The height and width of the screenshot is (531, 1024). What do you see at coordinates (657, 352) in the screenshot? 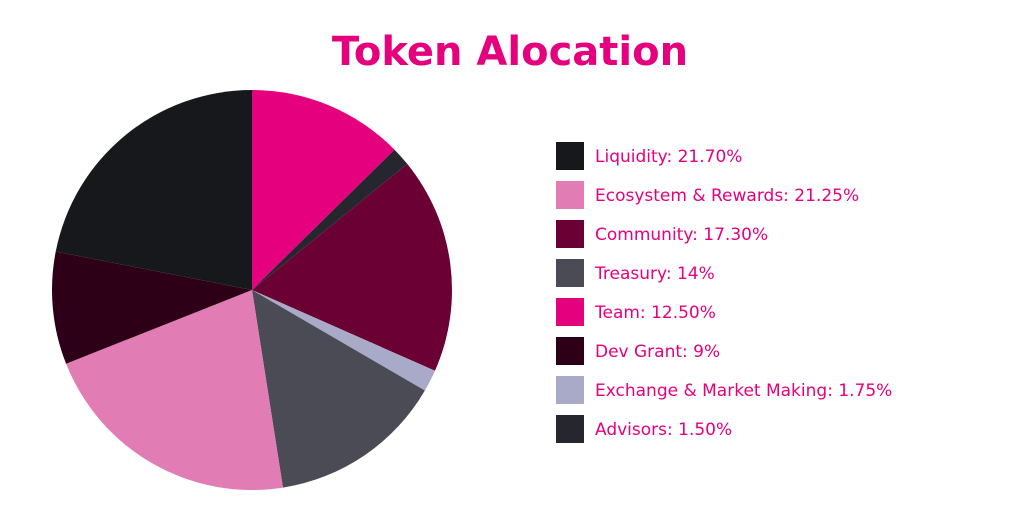
I see `legend-label: Dev Grant: 9%` at bounding box center [657, 352].